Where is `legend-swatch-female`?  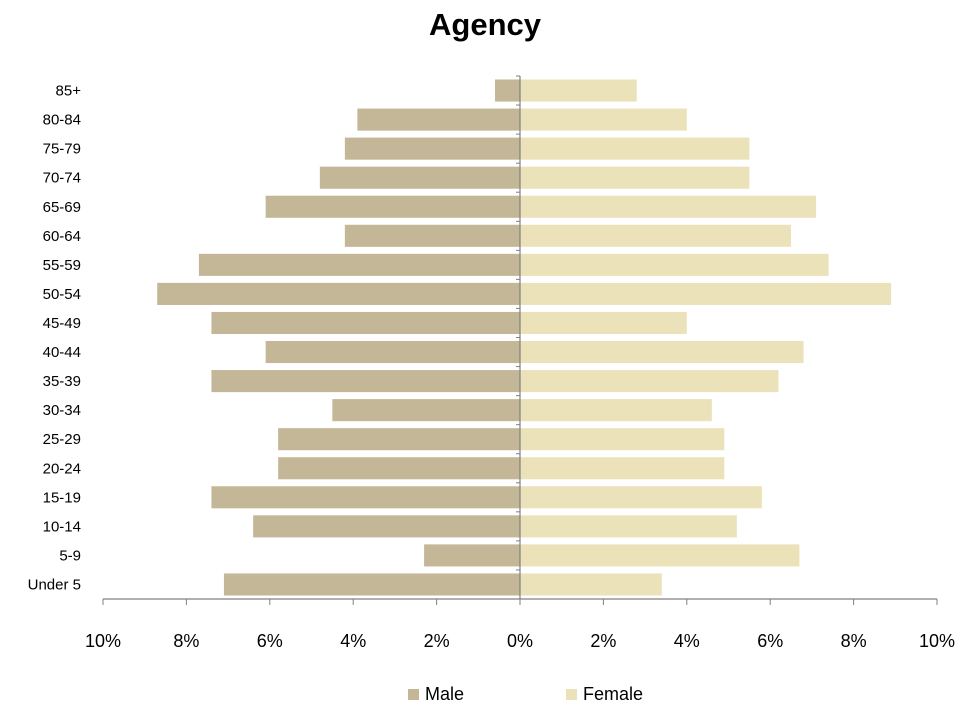
legend-swatch-female is located at coordinates (571, 694).